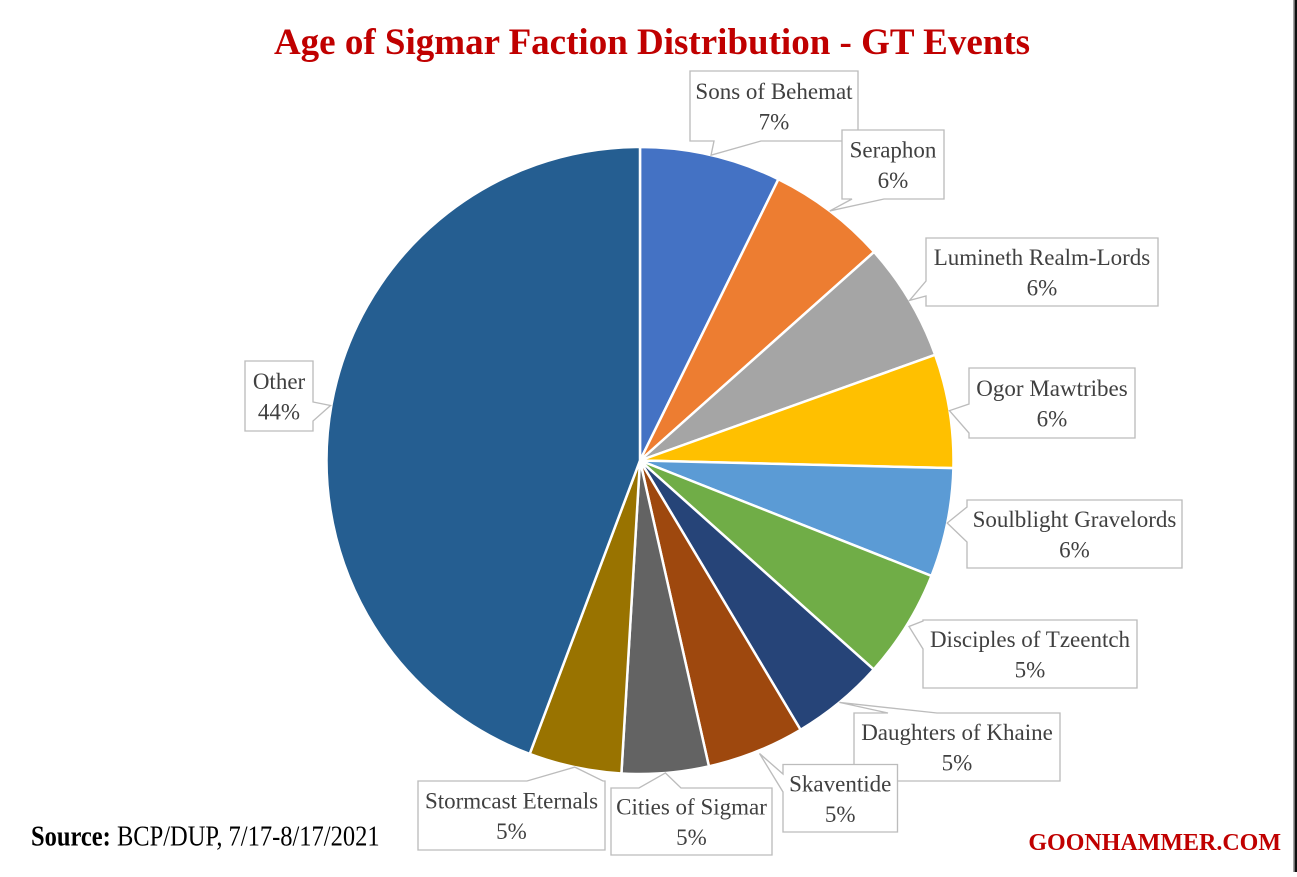 Image resolution: width=1297 pixels, height=877 pixels. What do you see at coordinates (511, 801) in the screenshot?
I see `svg-text: Stormcast Eternals` at bounding box center [511, 801].